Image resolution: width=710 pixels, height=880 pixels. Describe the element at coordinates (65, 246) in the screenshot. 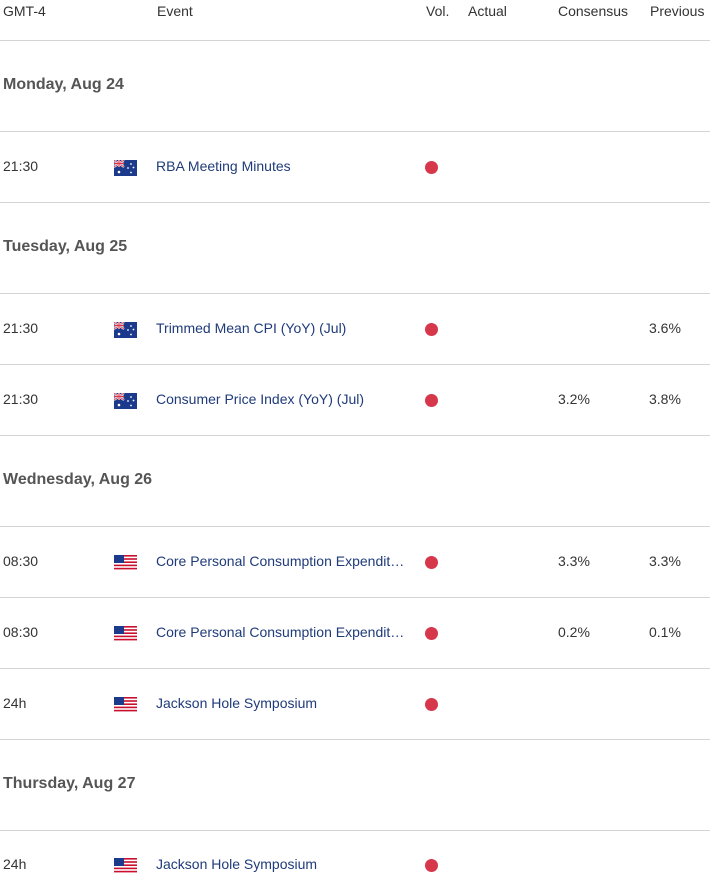

I see `day-label: Tuesday, Aug 25` at that location.